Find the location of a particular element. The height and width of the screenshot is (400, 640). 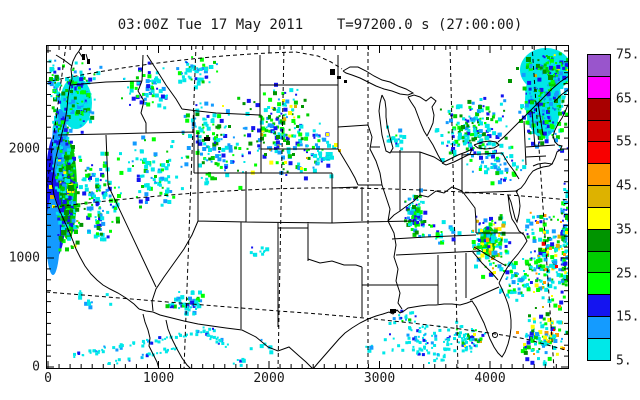

colorbar-label: 65. is located at coordinates (628, 99).